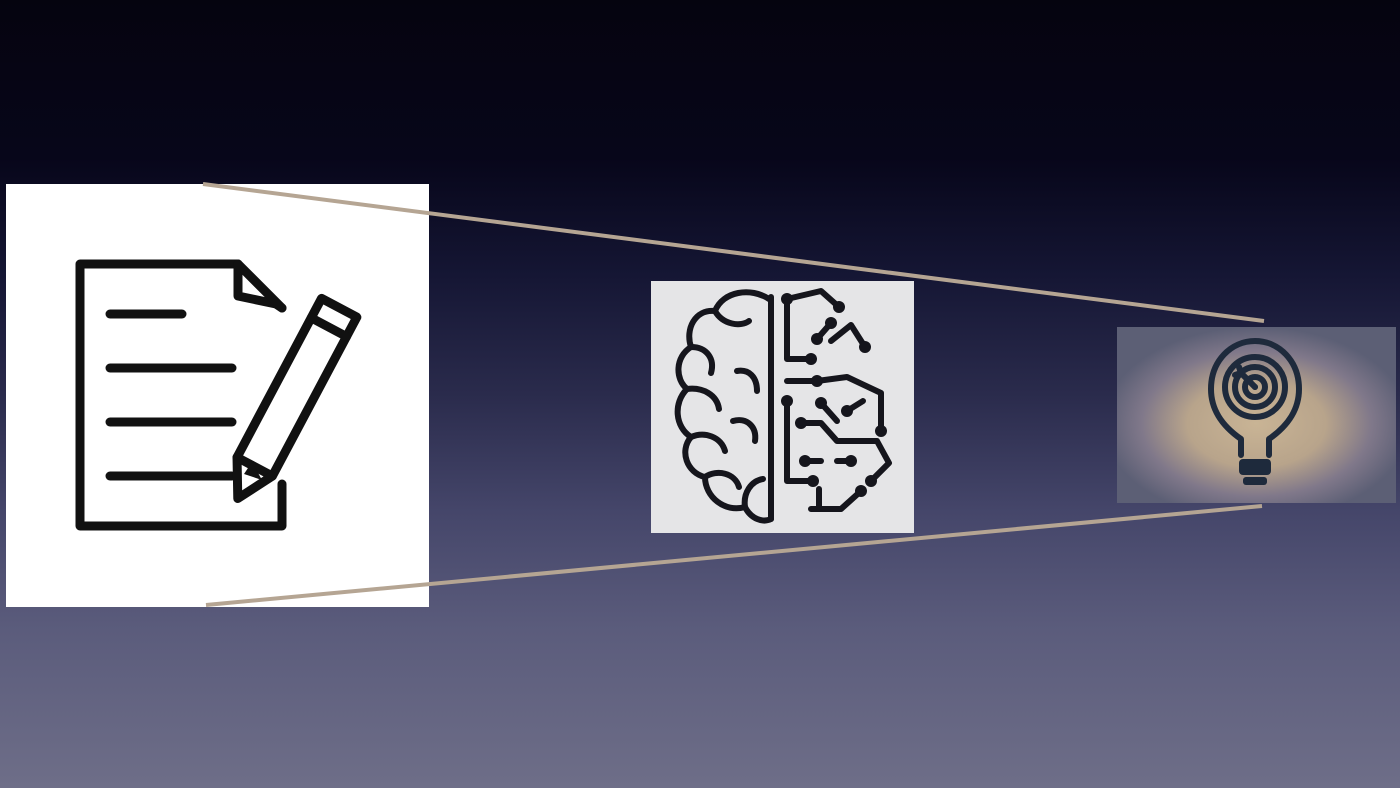 The width and height of the screenshot is (1400, 788). I want to click on lower-connector-line, so click(734, 555).